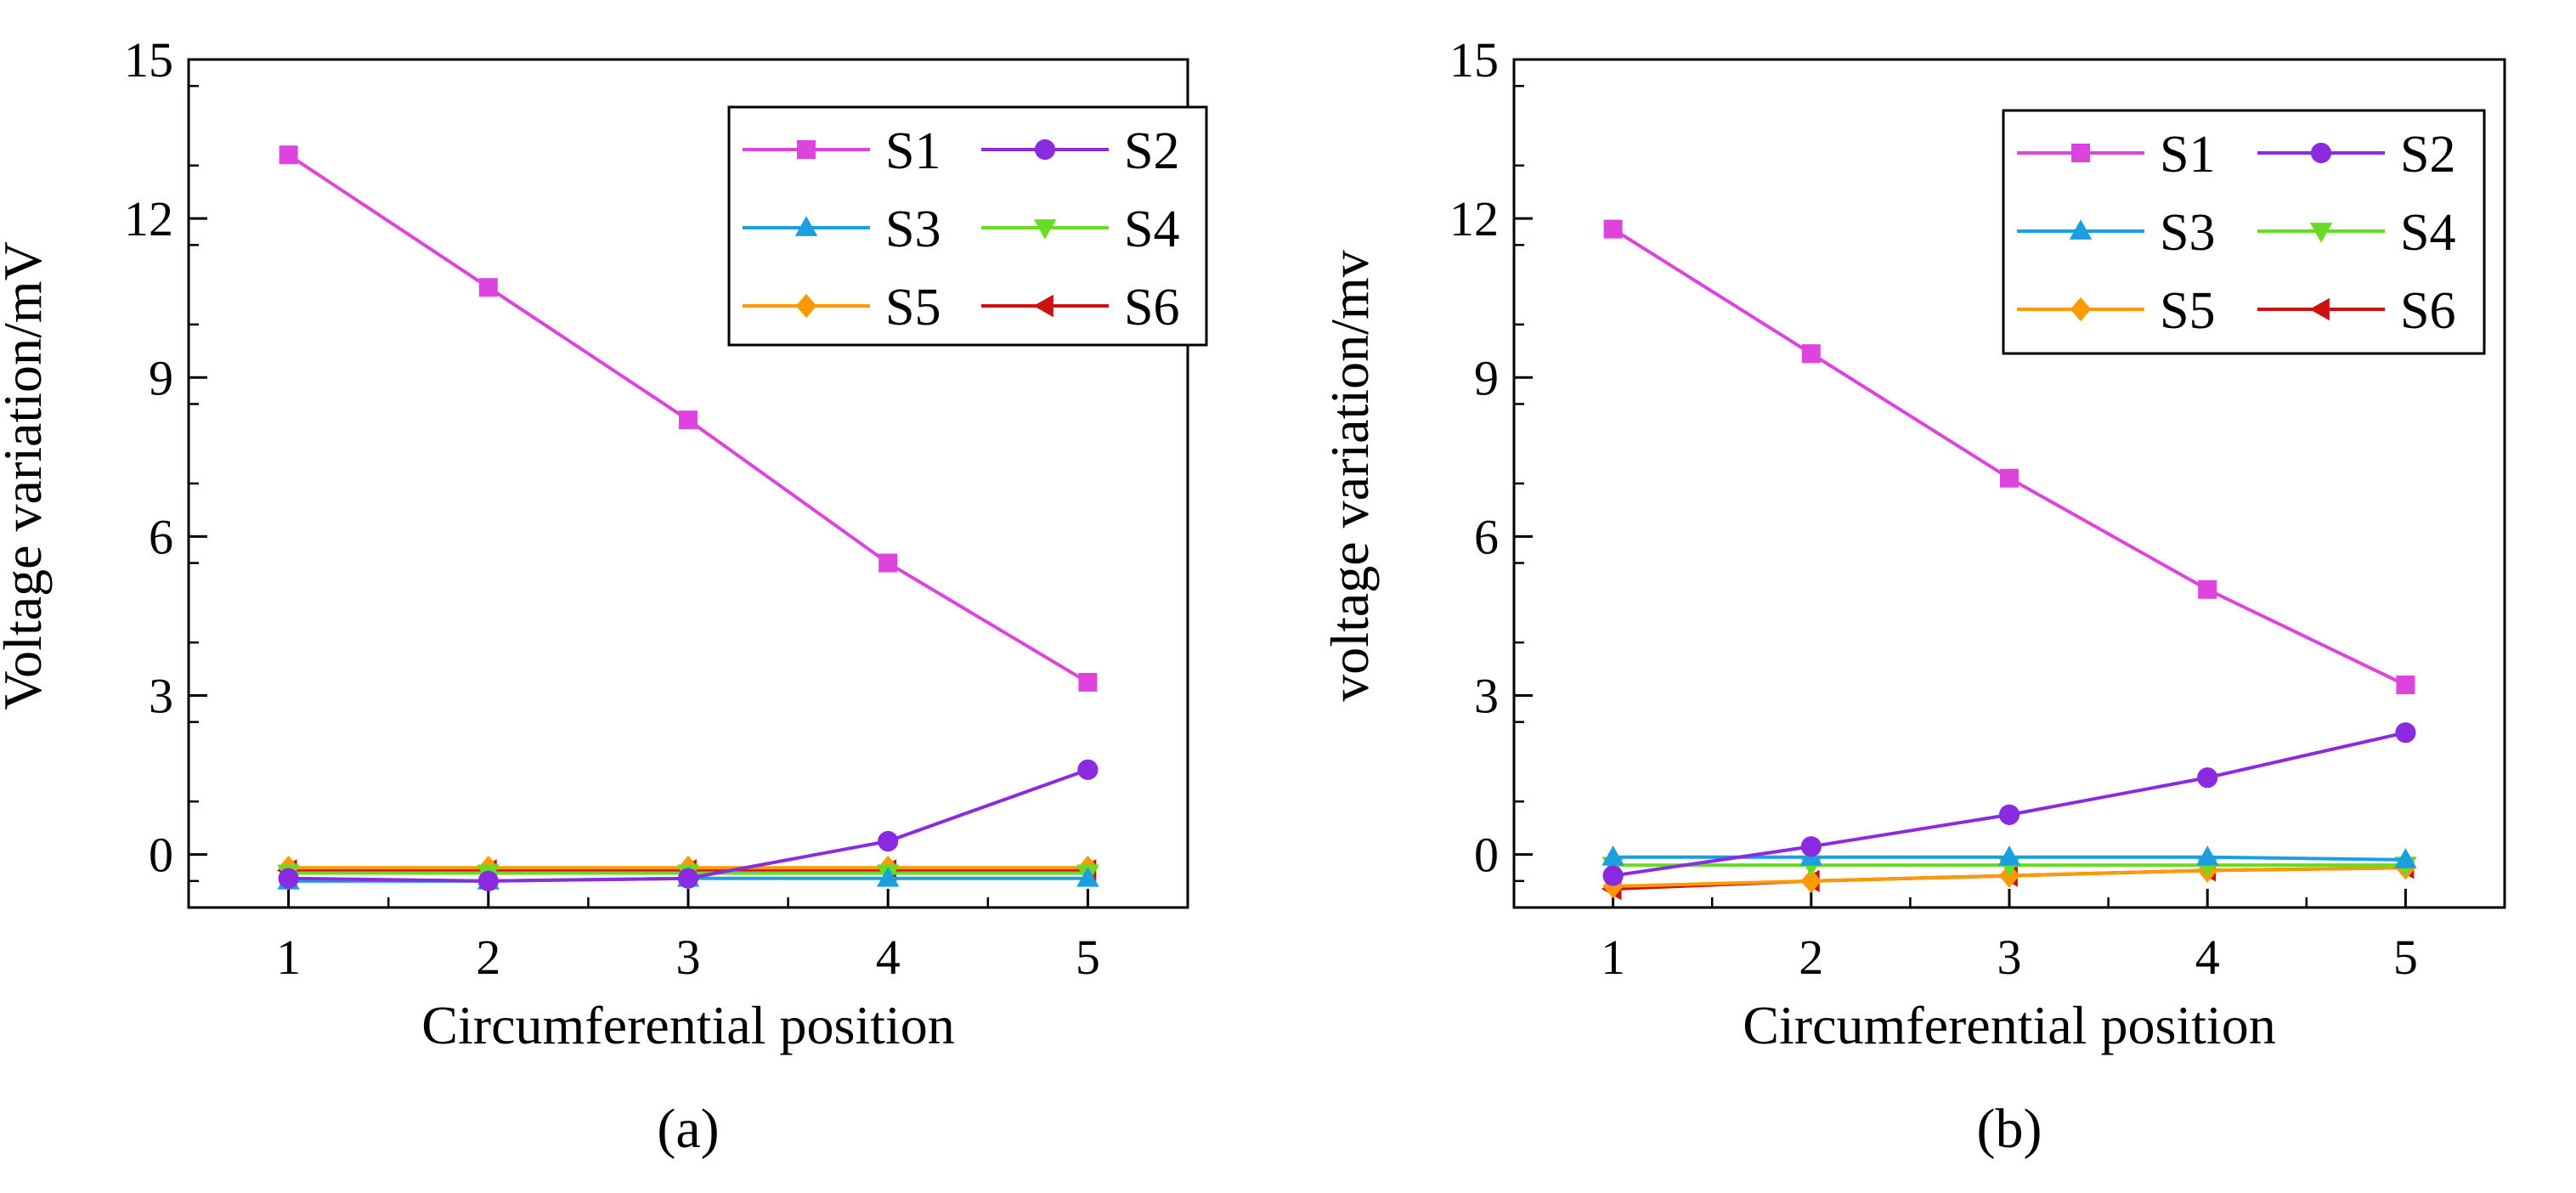 This screenshot has width=2576, height=1193. I want to click on y-axis-title: Voltage variation/mV, so click(26, 476).